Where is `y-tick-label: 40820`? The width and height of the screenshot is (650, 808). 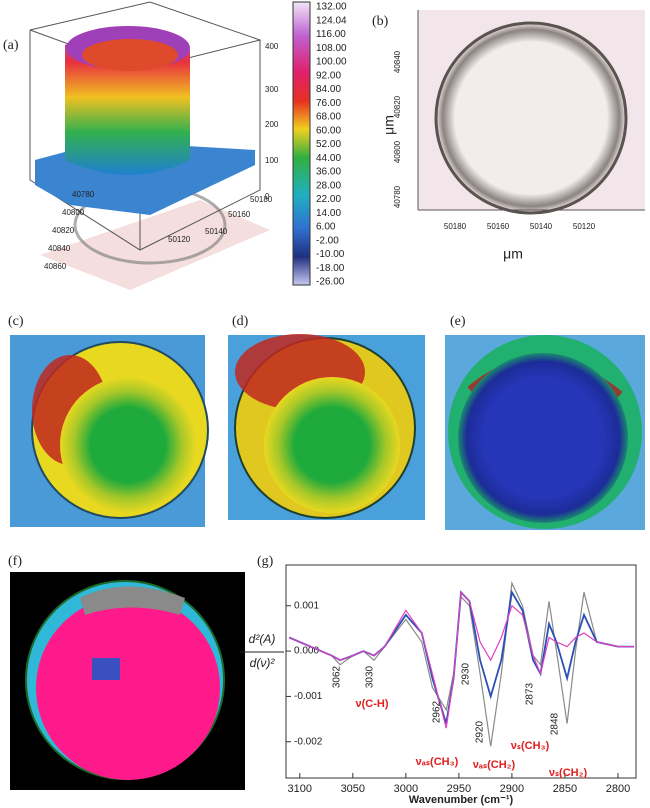
y-tick-label: 40820 is located at coordinates (397, 106).